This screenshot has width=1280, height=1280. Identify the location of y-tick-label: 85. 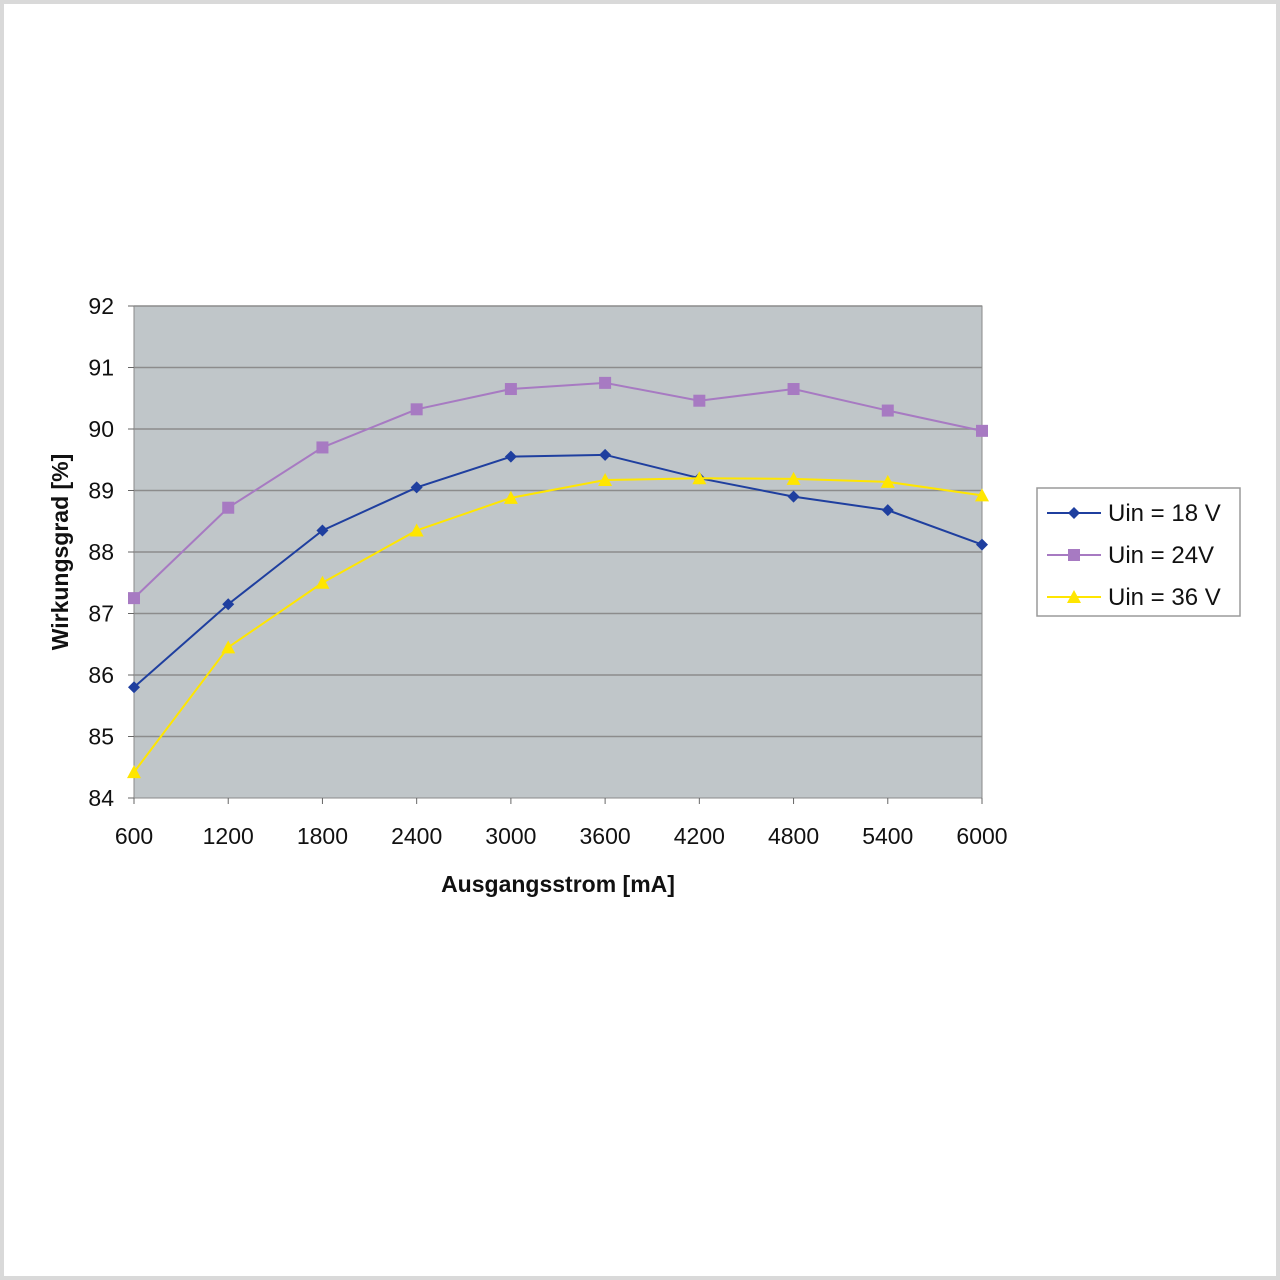
(101, 737).